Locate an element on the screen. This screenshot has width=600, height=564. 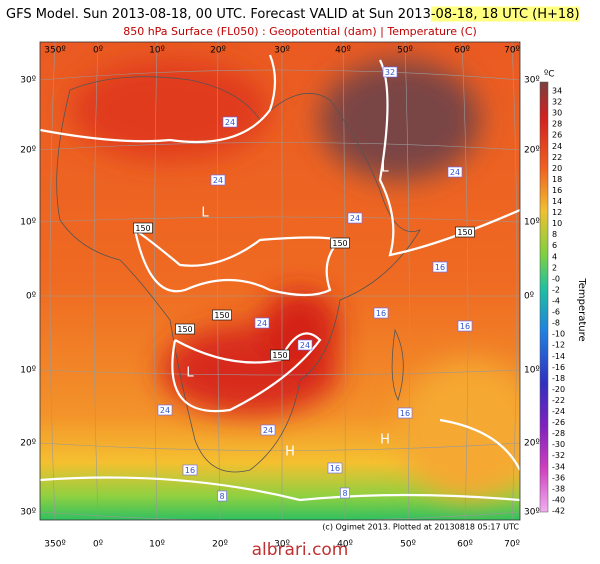
colorbar-label: -36 is located at coordinates (558, 477).